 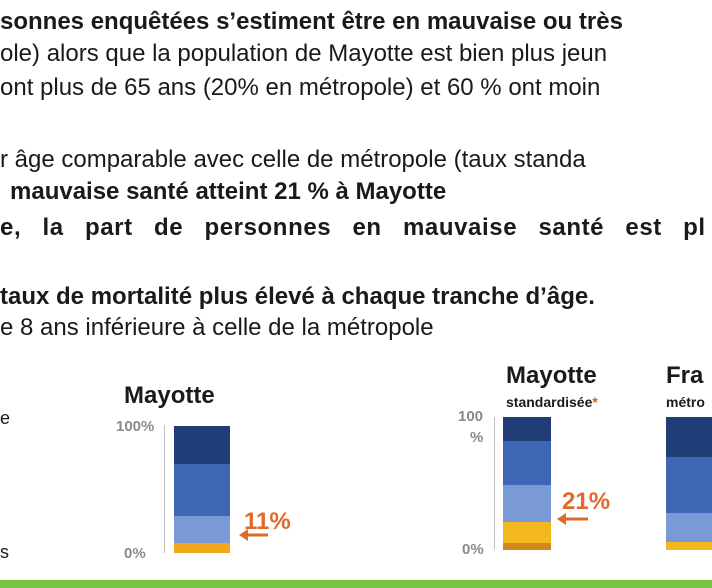 I want to click on y-tick-top-unit: %, so click(x=477, y=437).